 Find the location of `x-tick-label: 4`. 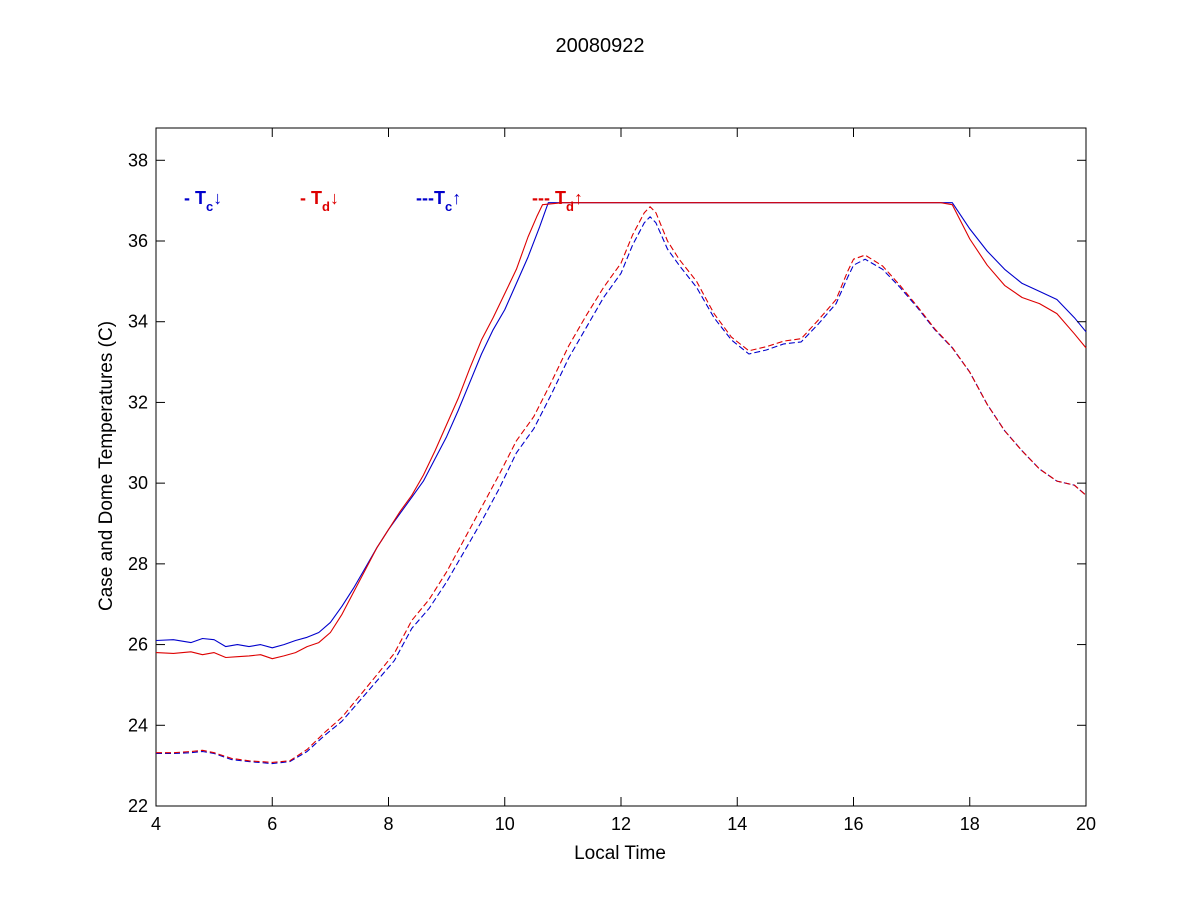

x-tick-label: 4 is located at coordinates (156, 824).